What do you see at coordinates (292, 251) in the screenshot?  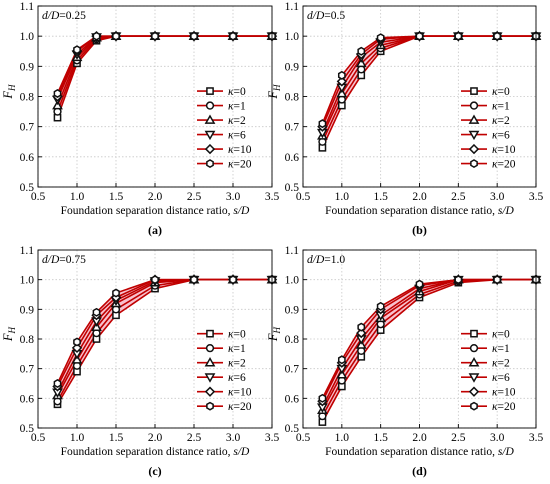 I see `y-tick-label: 1.1` at bounding box center [292, 251].